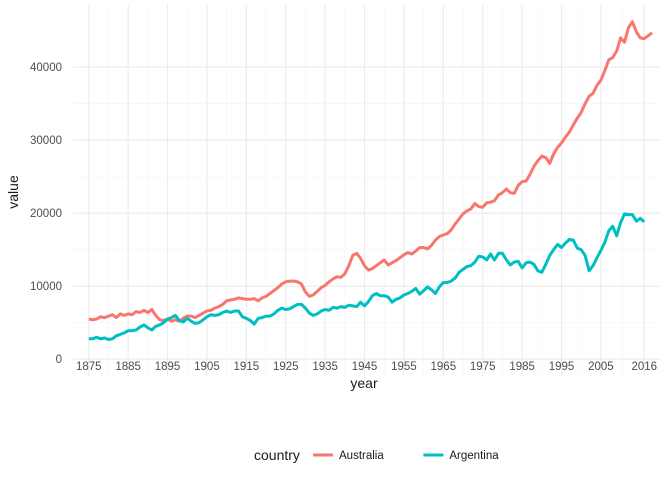  What do you see at coordinates (444, 367) in the screenshot?
I see `x-tick-label: 1965` at bounding box center [444, 367].